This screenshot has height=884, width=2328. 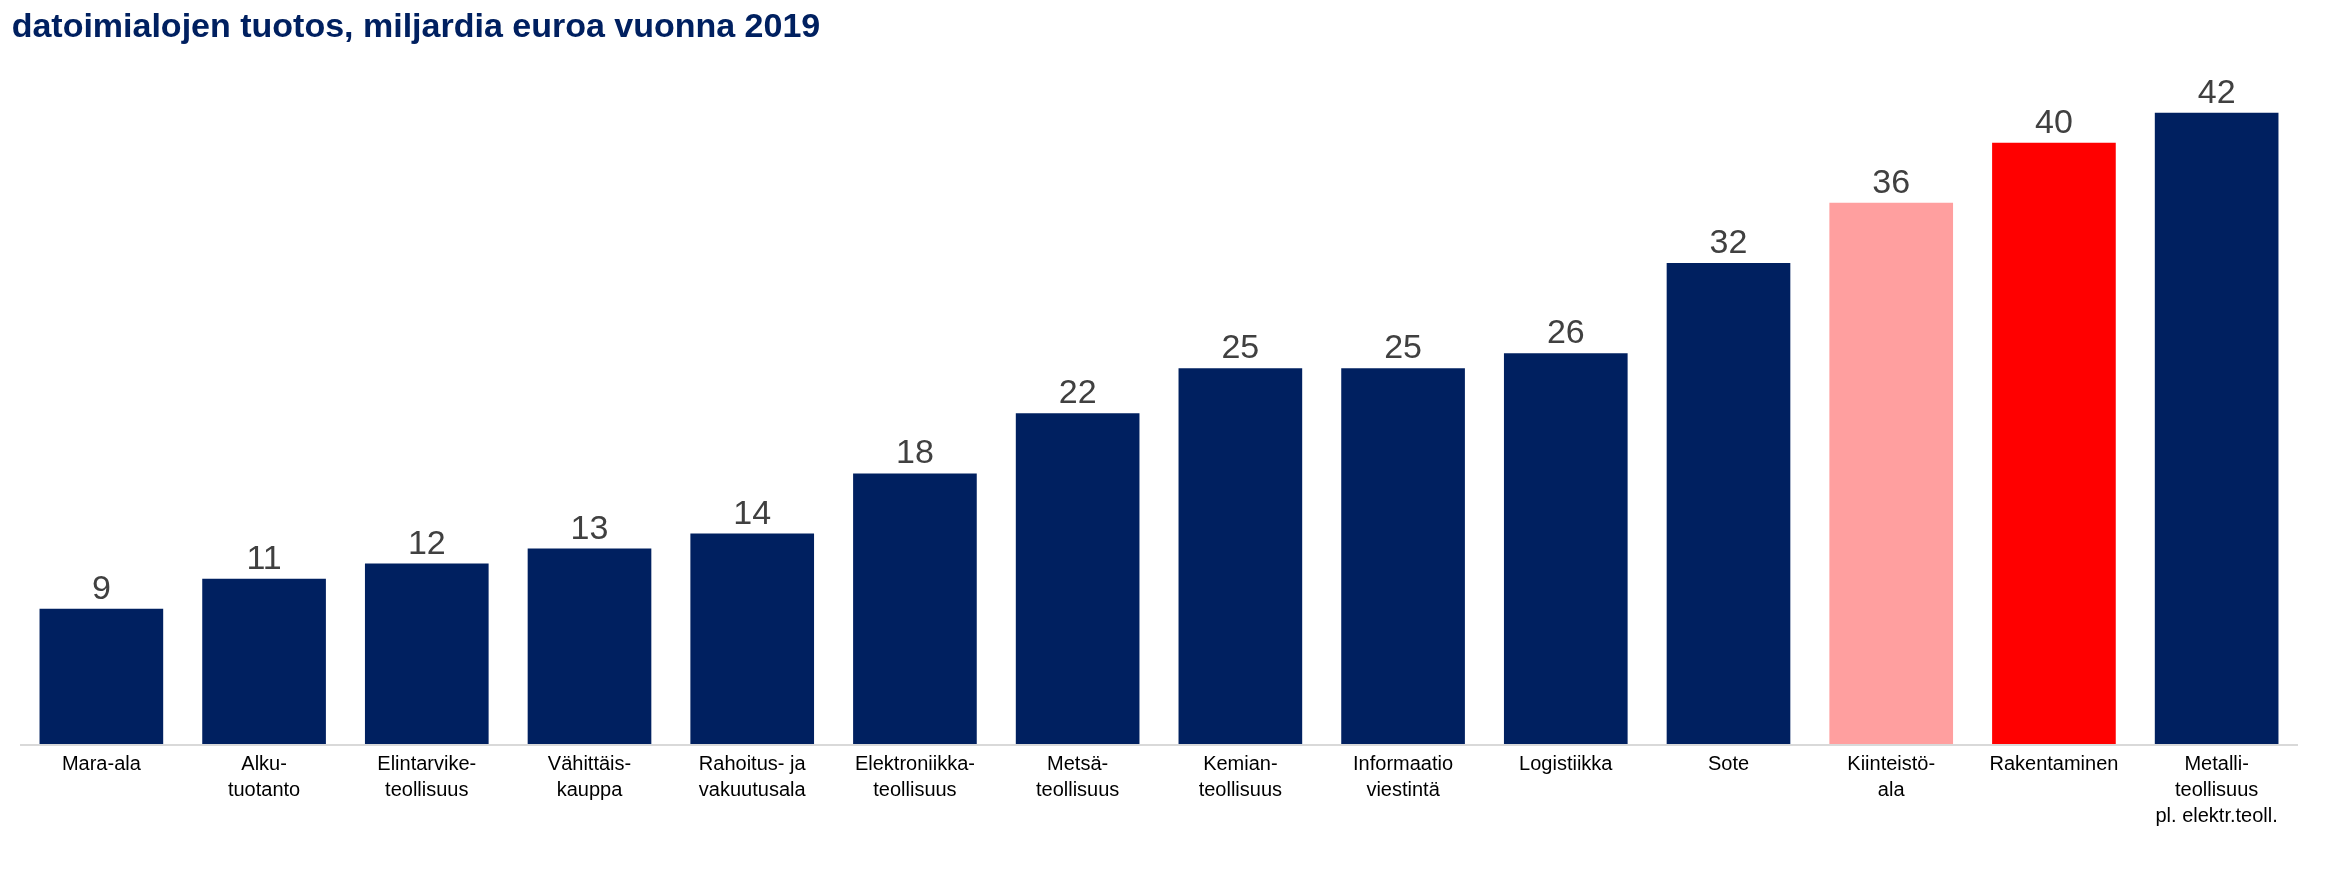 What do you see at coordinates (2054, 120) in the screenshot?
I see `data-label: 40` at bounding box center [2054, 120].